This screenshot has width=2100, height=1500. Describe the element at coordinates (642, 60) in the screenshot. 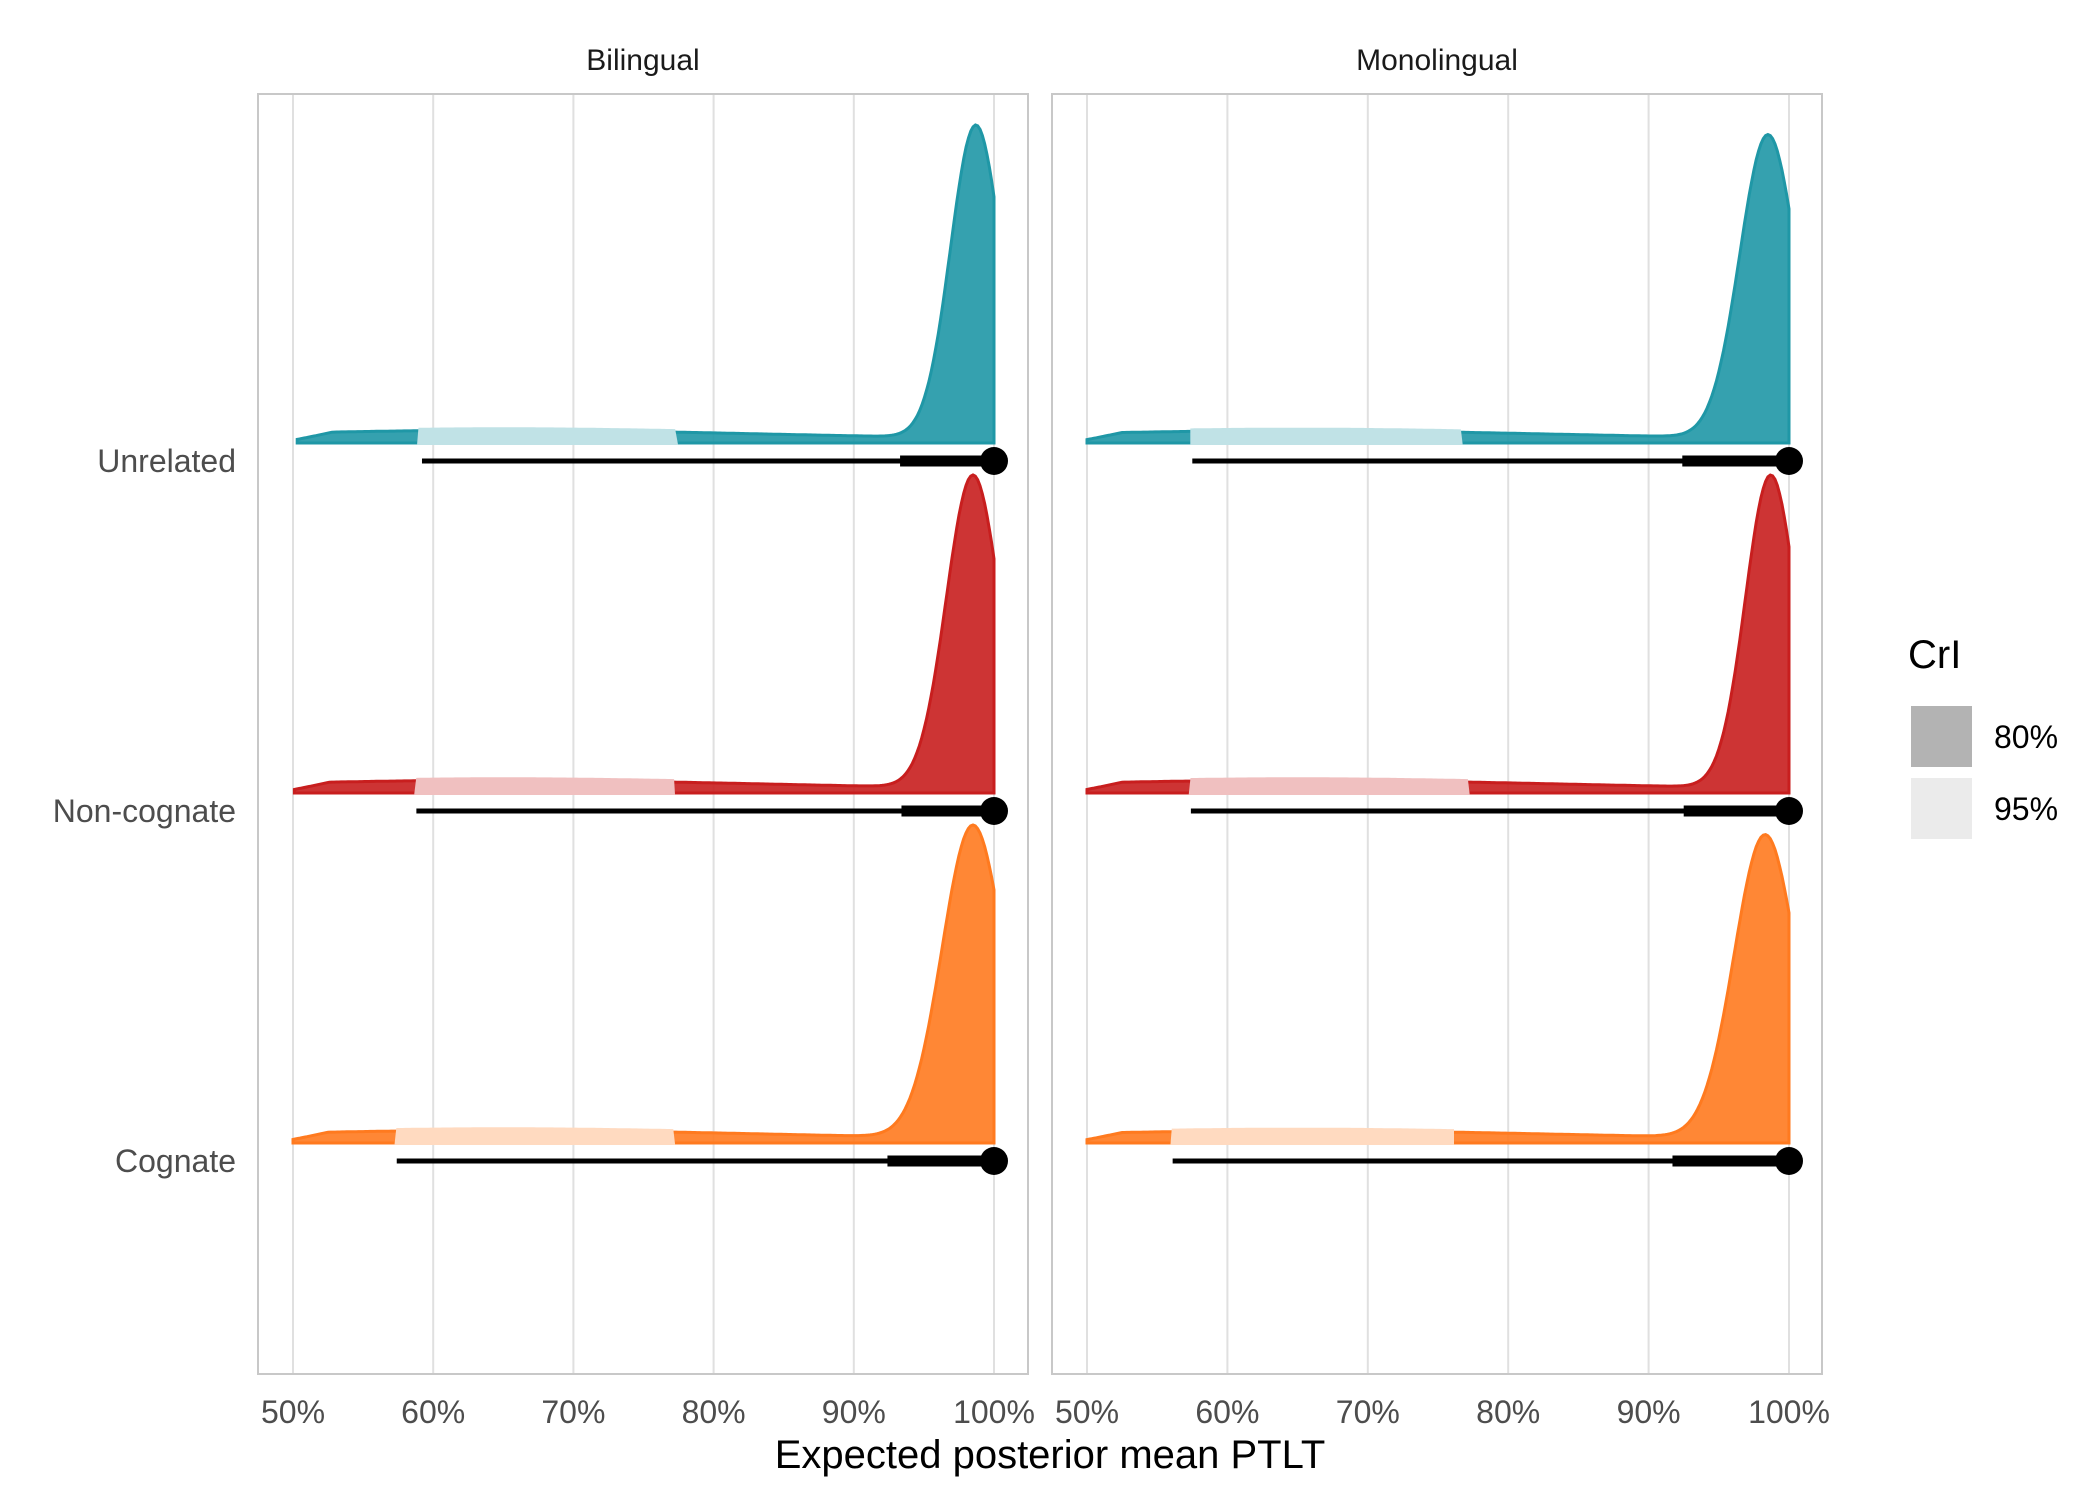

I see `panel-title: Bilingual` at that location.